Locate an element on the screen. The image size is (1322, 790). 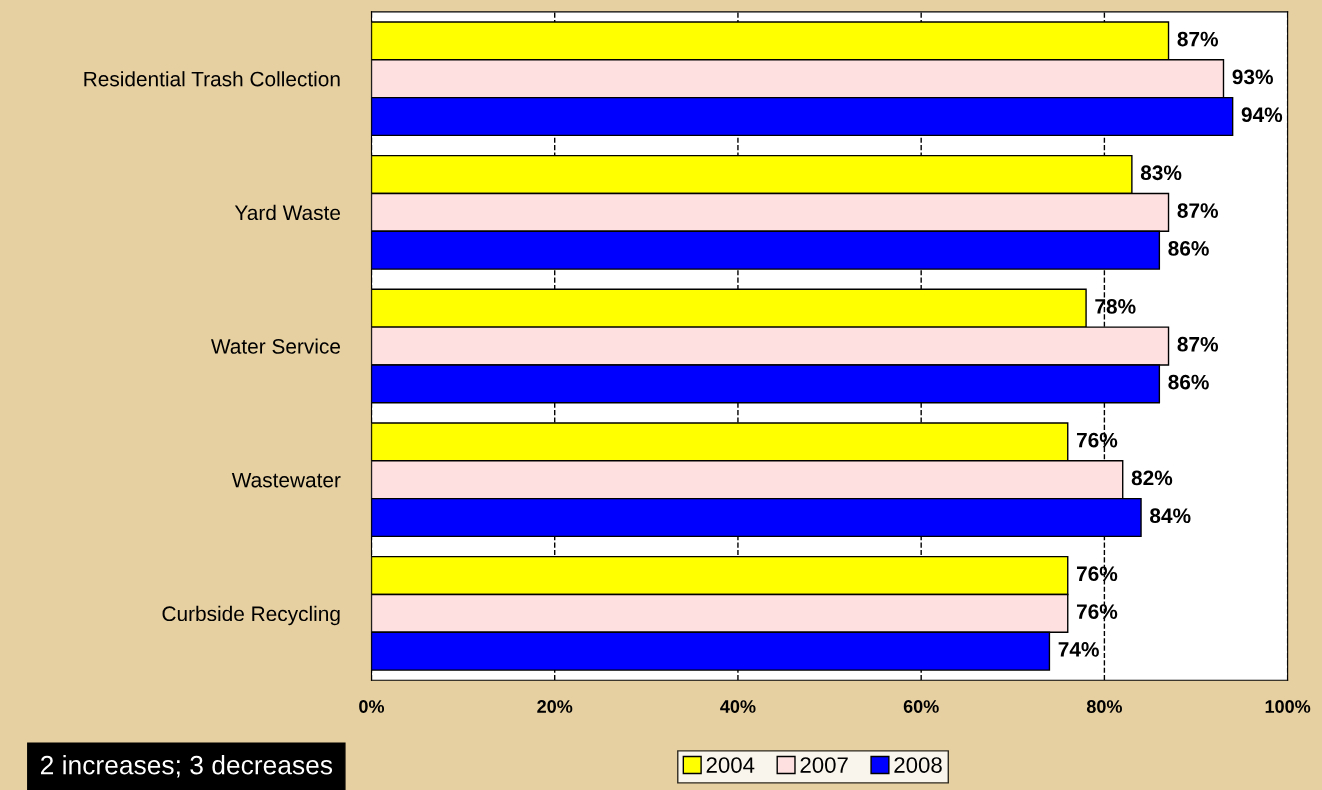
data-label: 78% is located at coordinates (1115, 306).